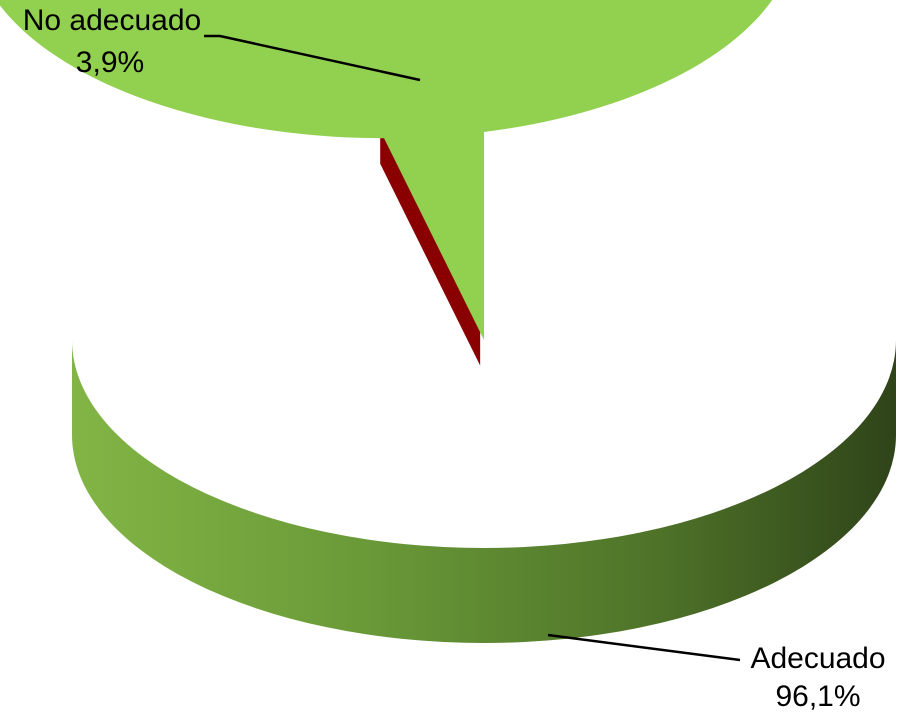  What do you see at coordinates (817, 658) in the screenshot?
I see `label-adecuado-name: Adecuado` at bounding box center [817, 658].